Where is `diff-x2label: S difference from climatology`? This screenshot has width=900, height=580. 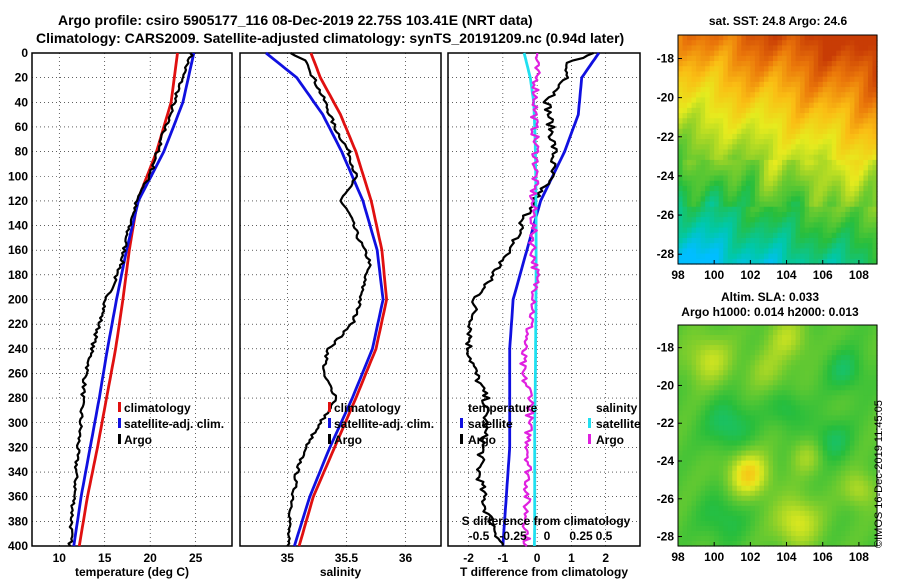
diff-x2label: S difference from climatology is located at coordinates (546, 521).